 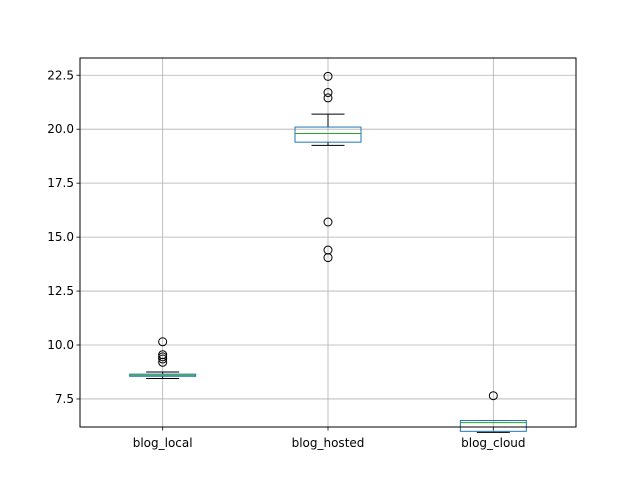 What do you see at coordinates (60, 183) in the screenshot?
I see `y-tick-label: 17.5` at bounding box center [60, 183].